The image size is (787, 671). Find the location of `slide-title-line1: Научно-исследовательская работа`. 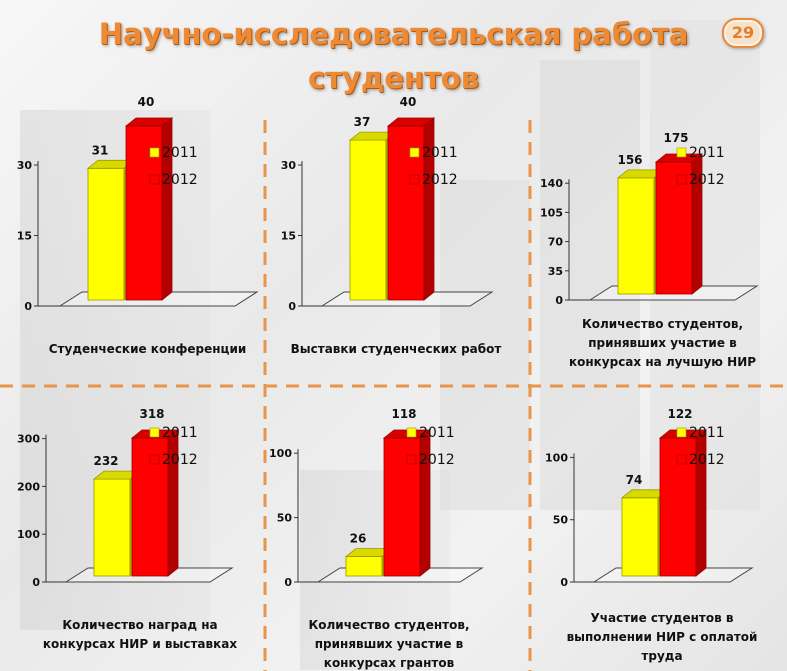

slide-title-line1: Научно-исследовательская работа is located at coordinates (393, 34).